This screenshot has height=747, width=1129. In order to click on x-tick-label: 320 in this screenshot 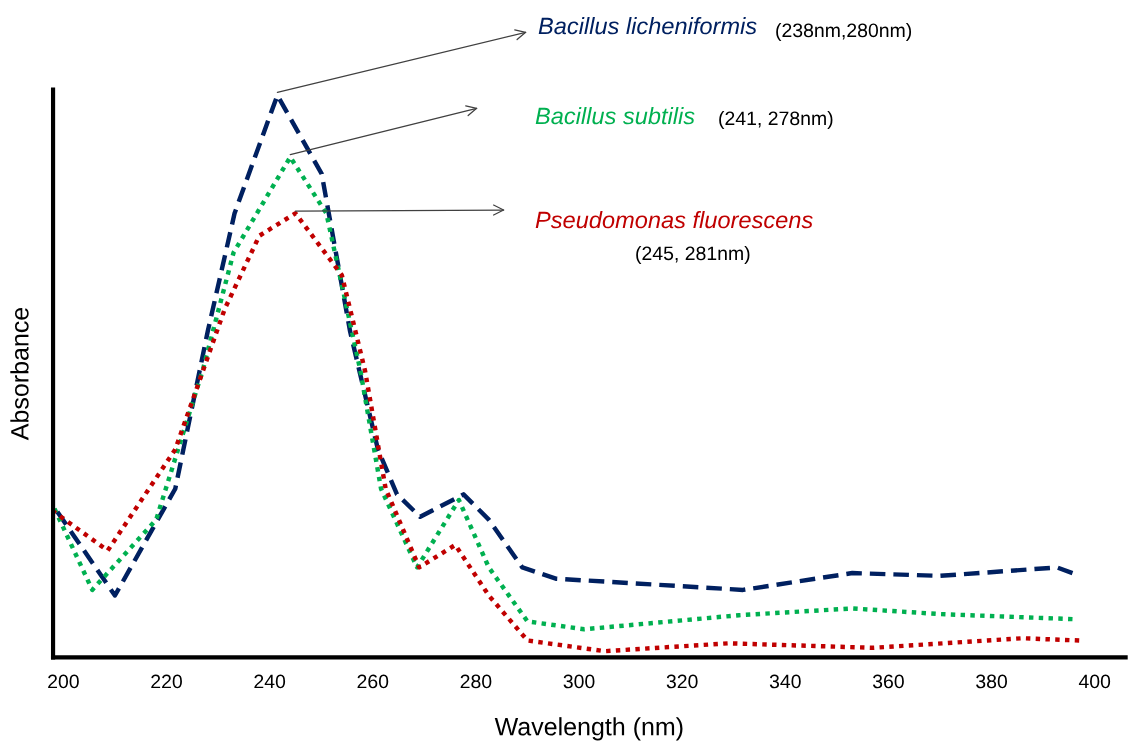, I will do `click(682, 681)`.